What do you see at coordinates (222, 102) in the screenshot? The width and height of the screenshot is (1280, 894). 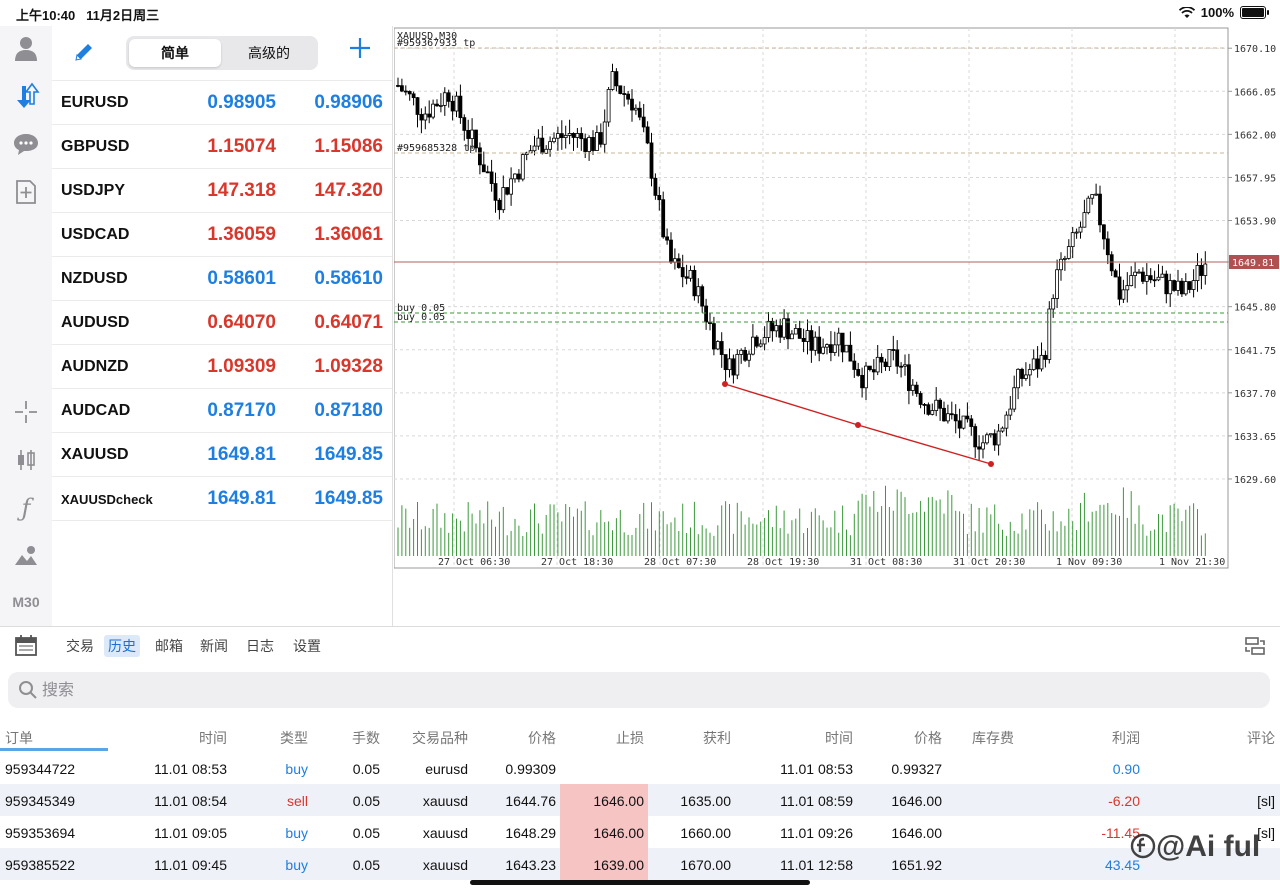 I see `quote-row: EURUSD 0.98905 0.98906` at bounding box center [222, 102].